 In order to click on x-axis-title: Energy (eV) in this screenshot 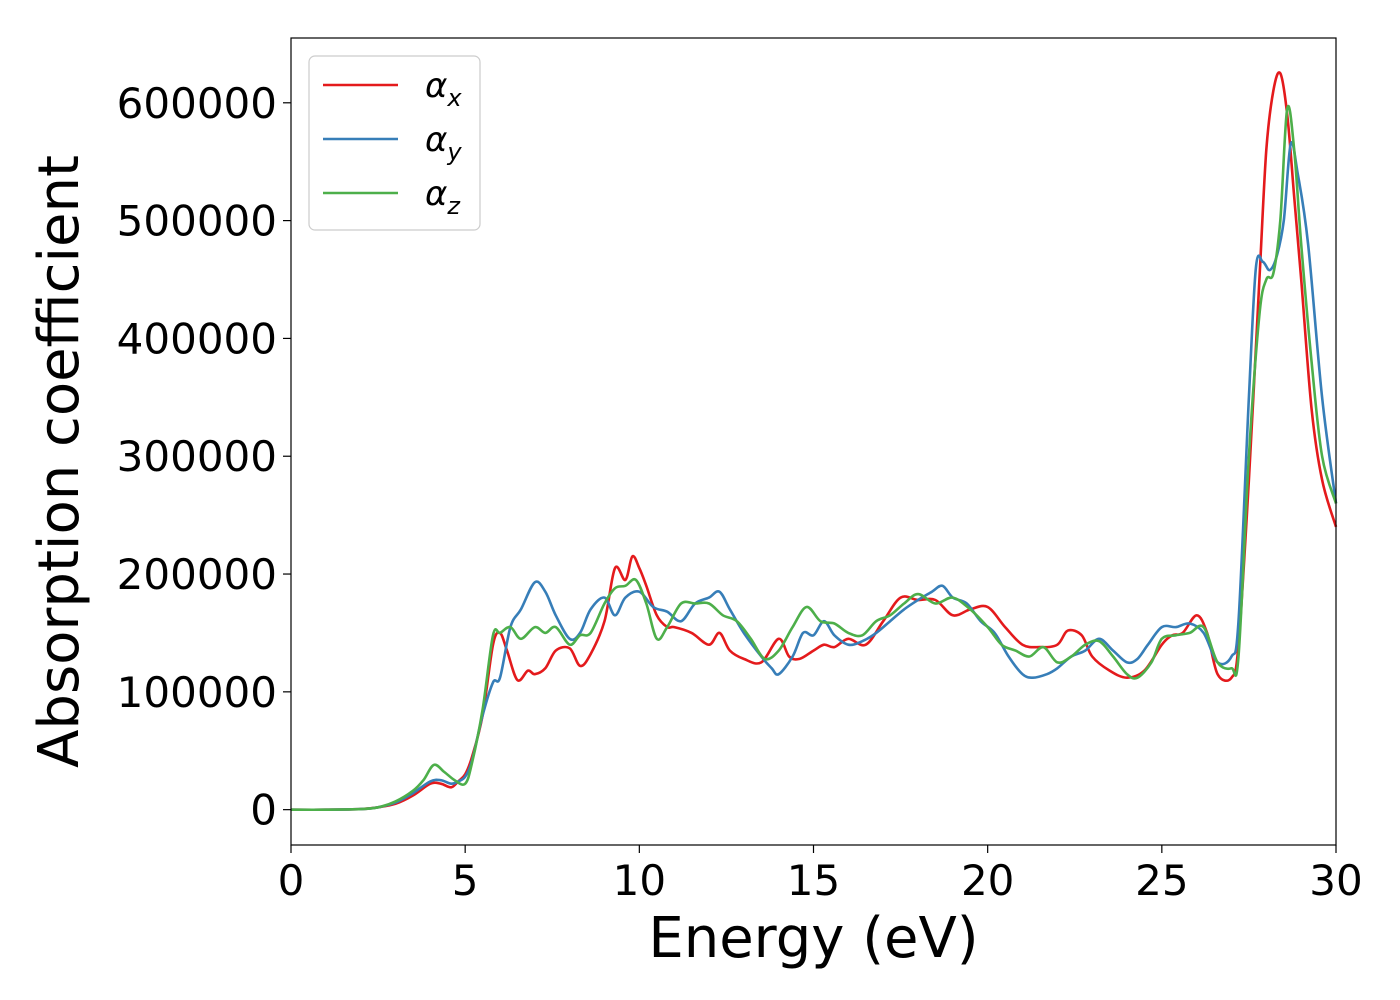, I will do `click(813, 938)`.